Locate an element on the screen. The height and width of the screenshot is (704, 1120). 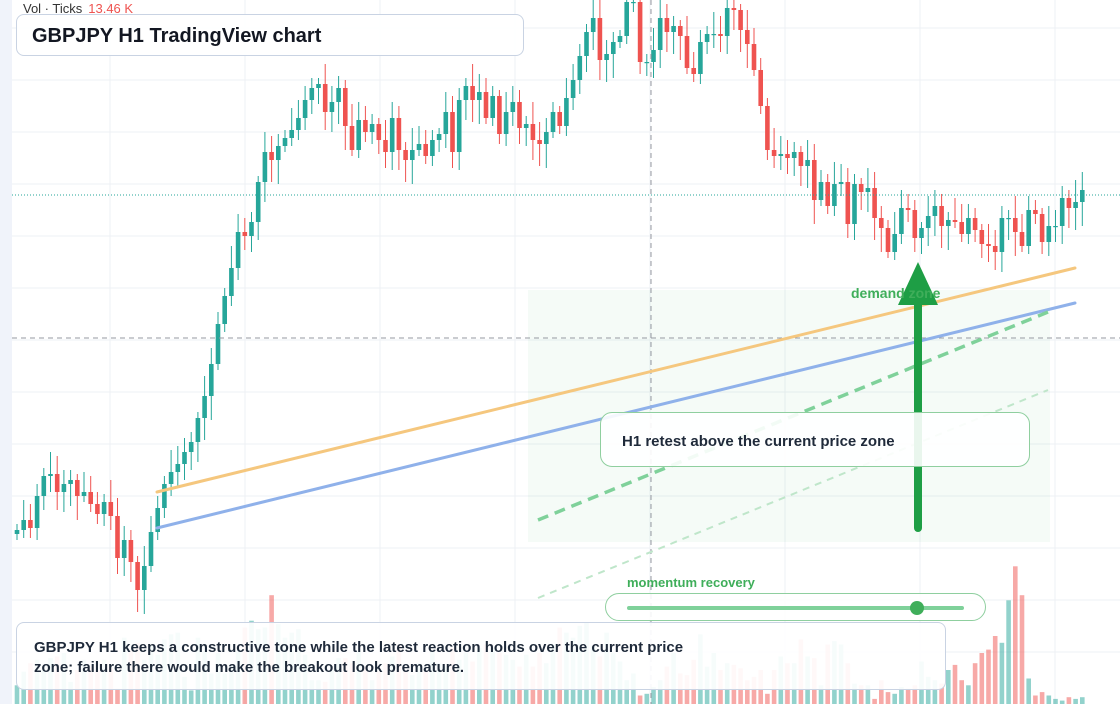
momentum-track is located at coordinates (795, 608).